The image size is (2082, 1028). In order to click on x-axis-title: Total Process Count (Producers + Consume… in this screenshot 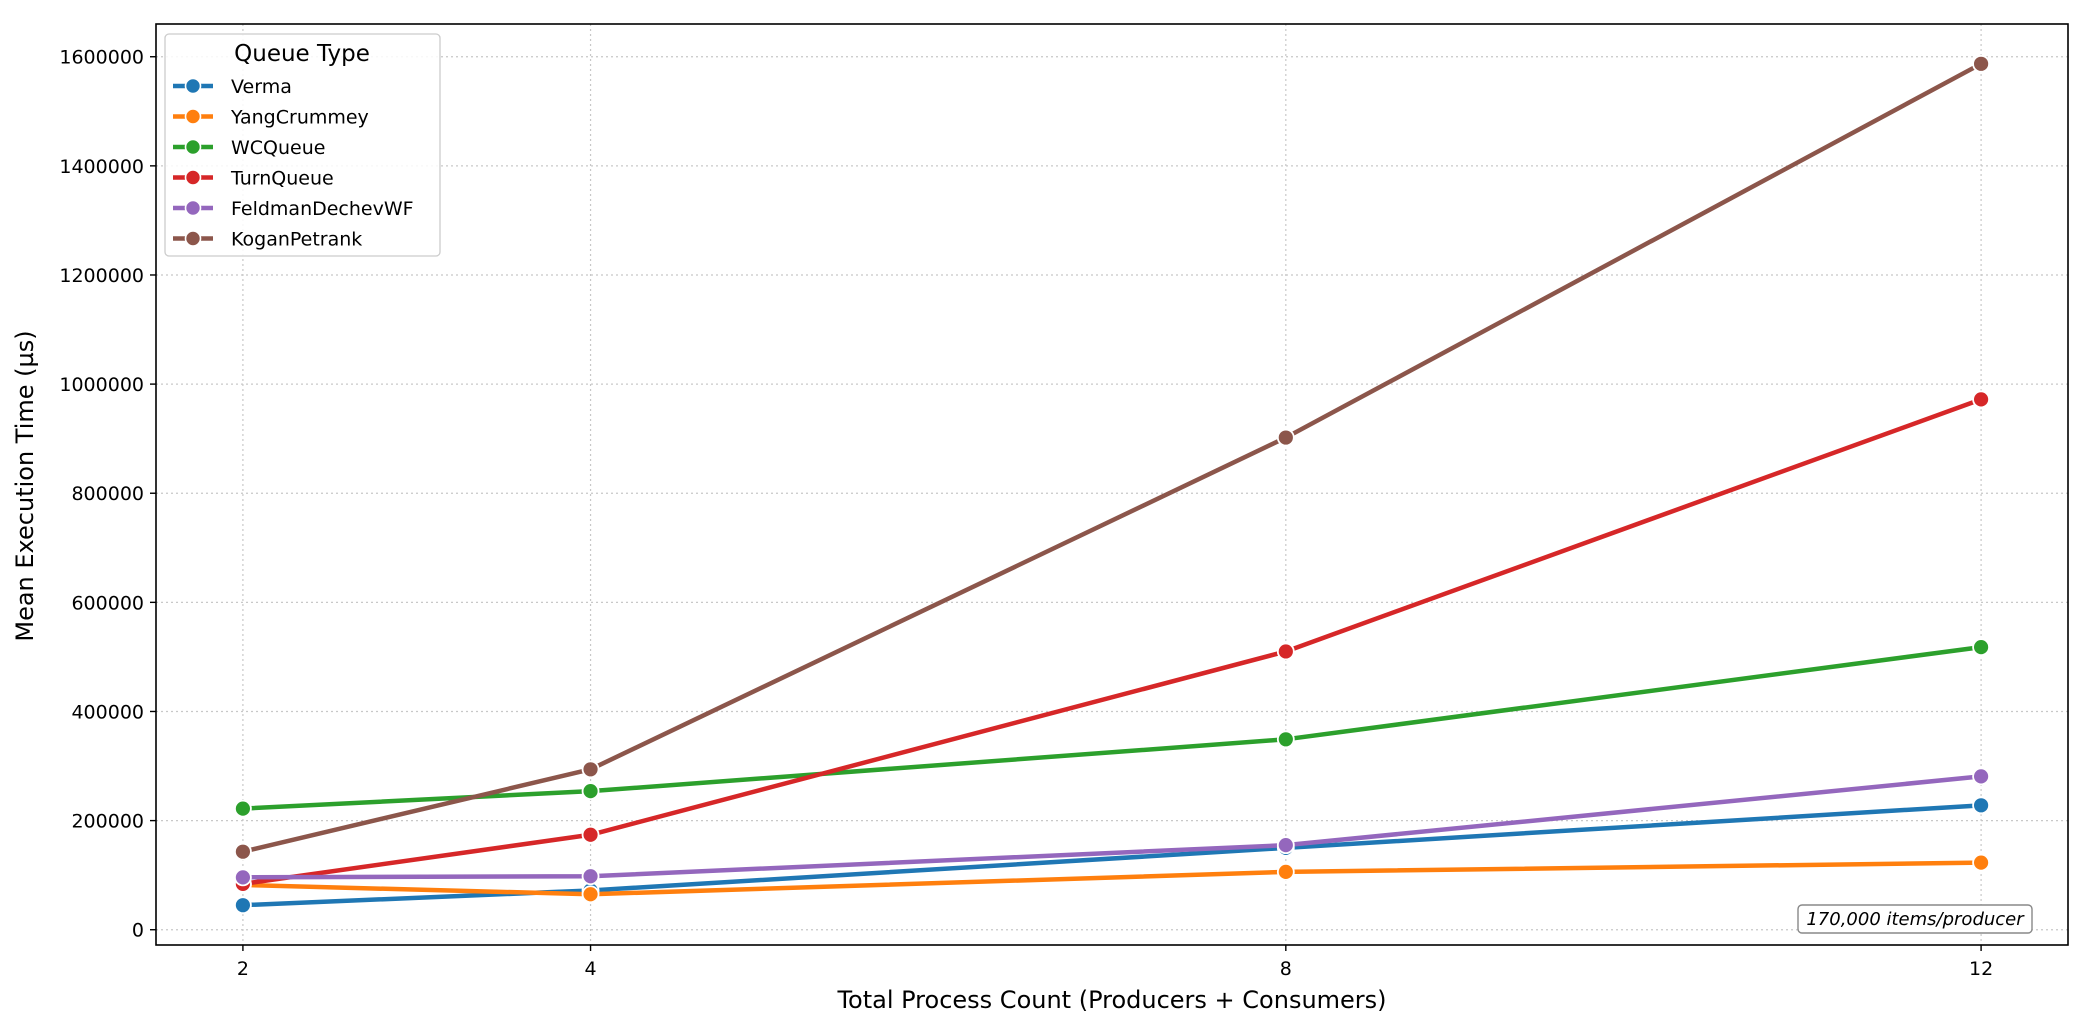, I will do `click(1111, 1000)`.